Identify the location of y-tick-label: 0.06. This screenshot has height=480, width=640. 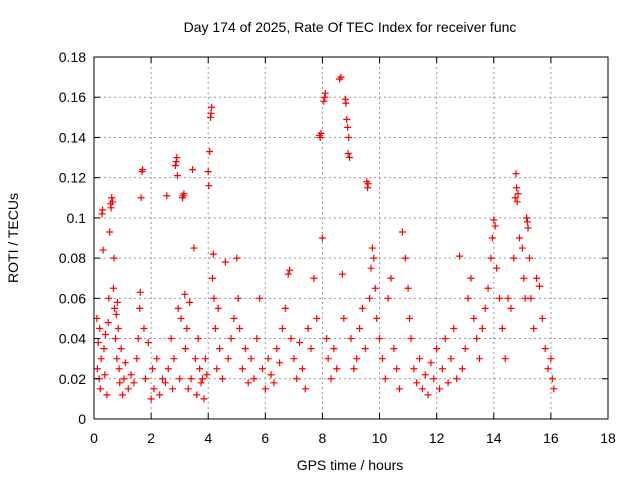
(72, 298).